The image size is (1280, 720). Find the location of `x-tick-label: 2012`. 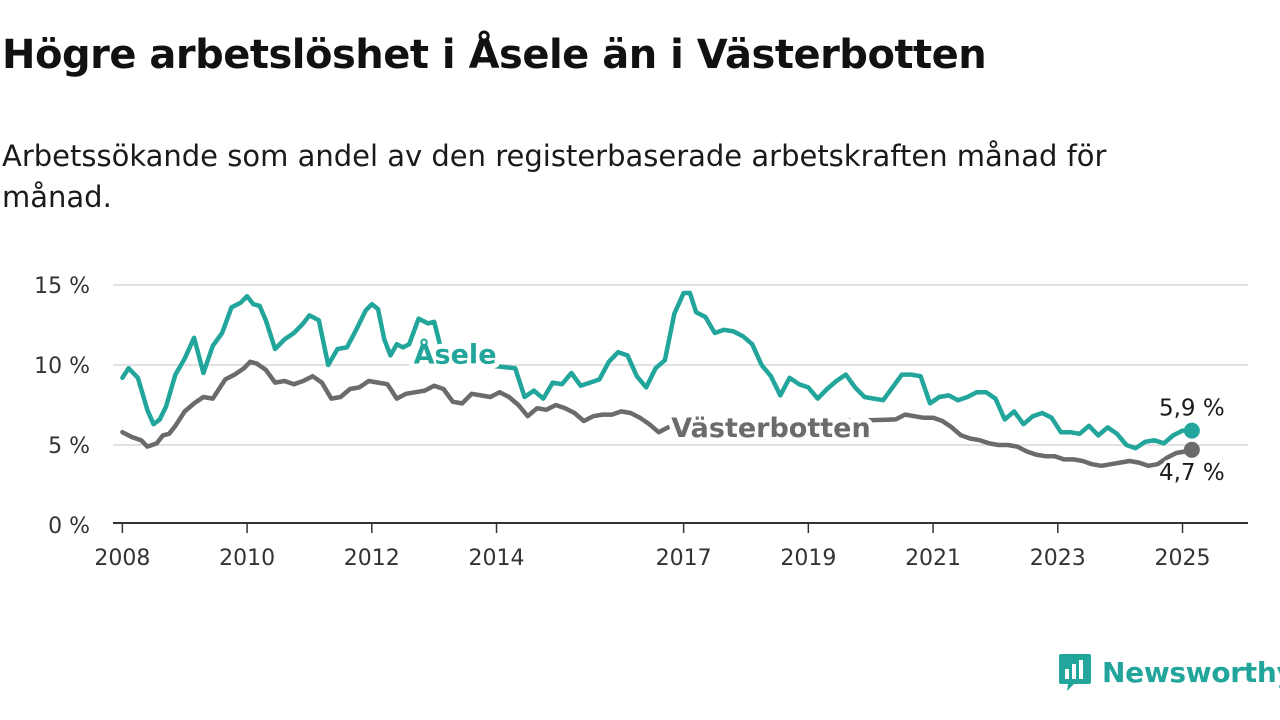

x-tick-label: 2012 is located at coordinates (372, 558).